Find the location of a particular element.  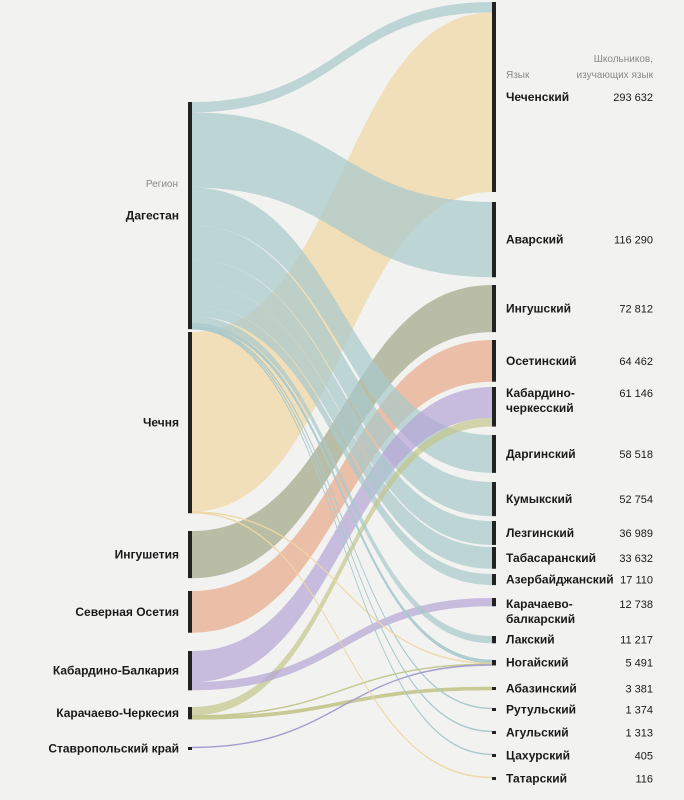

language-bar-kabcher is located at coordinates (494, 407).